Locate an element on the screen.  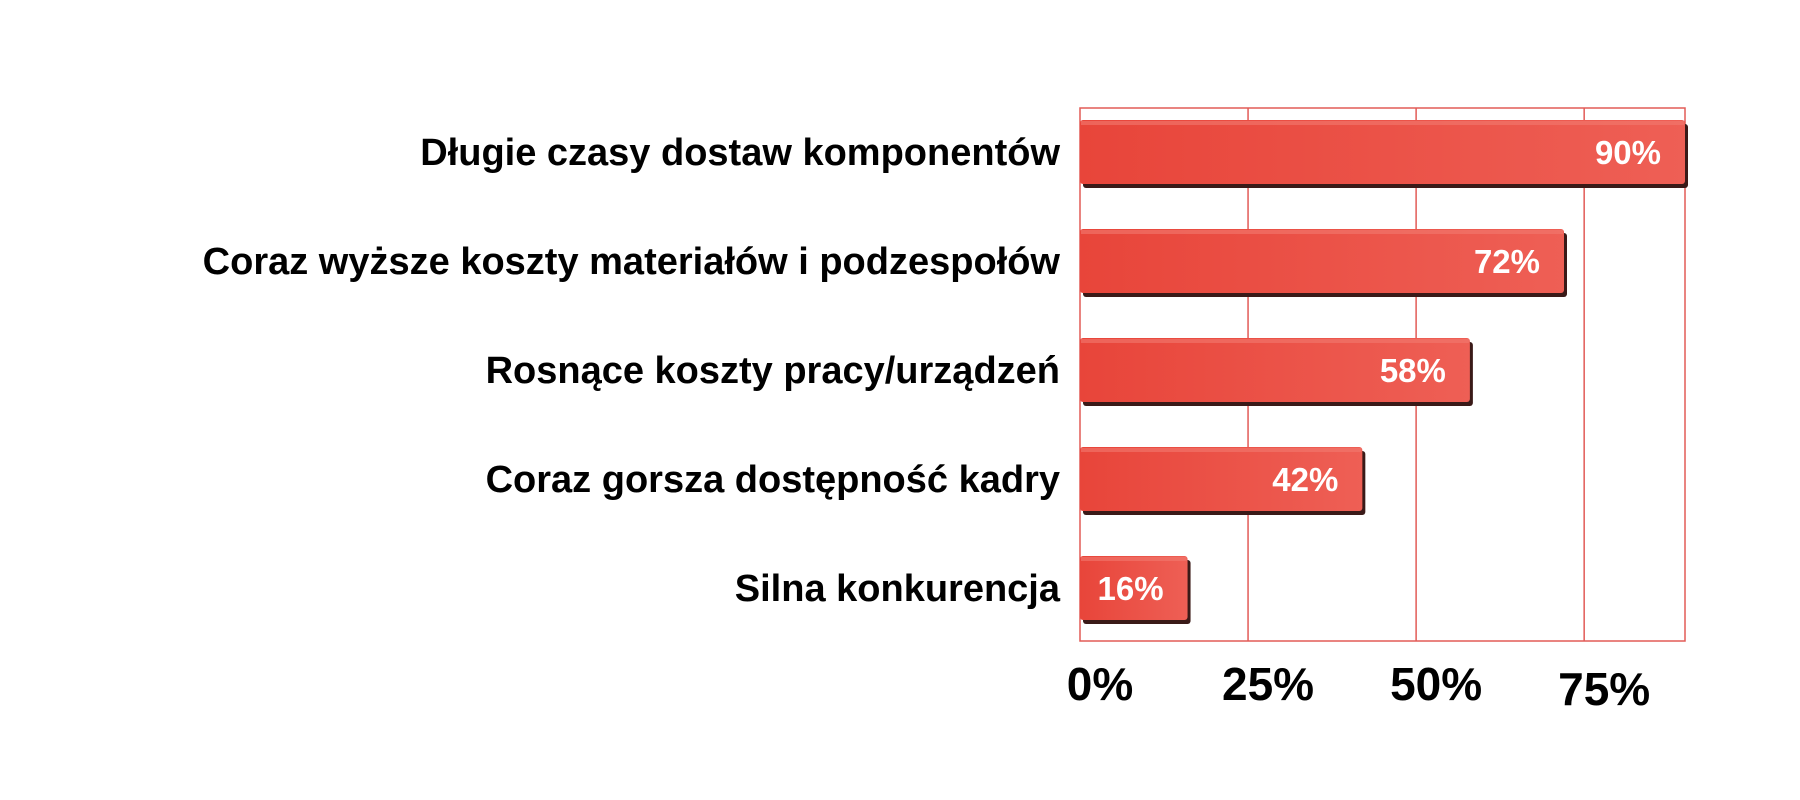
x-tick-label: 25% is located at coordinates (1268, 684).